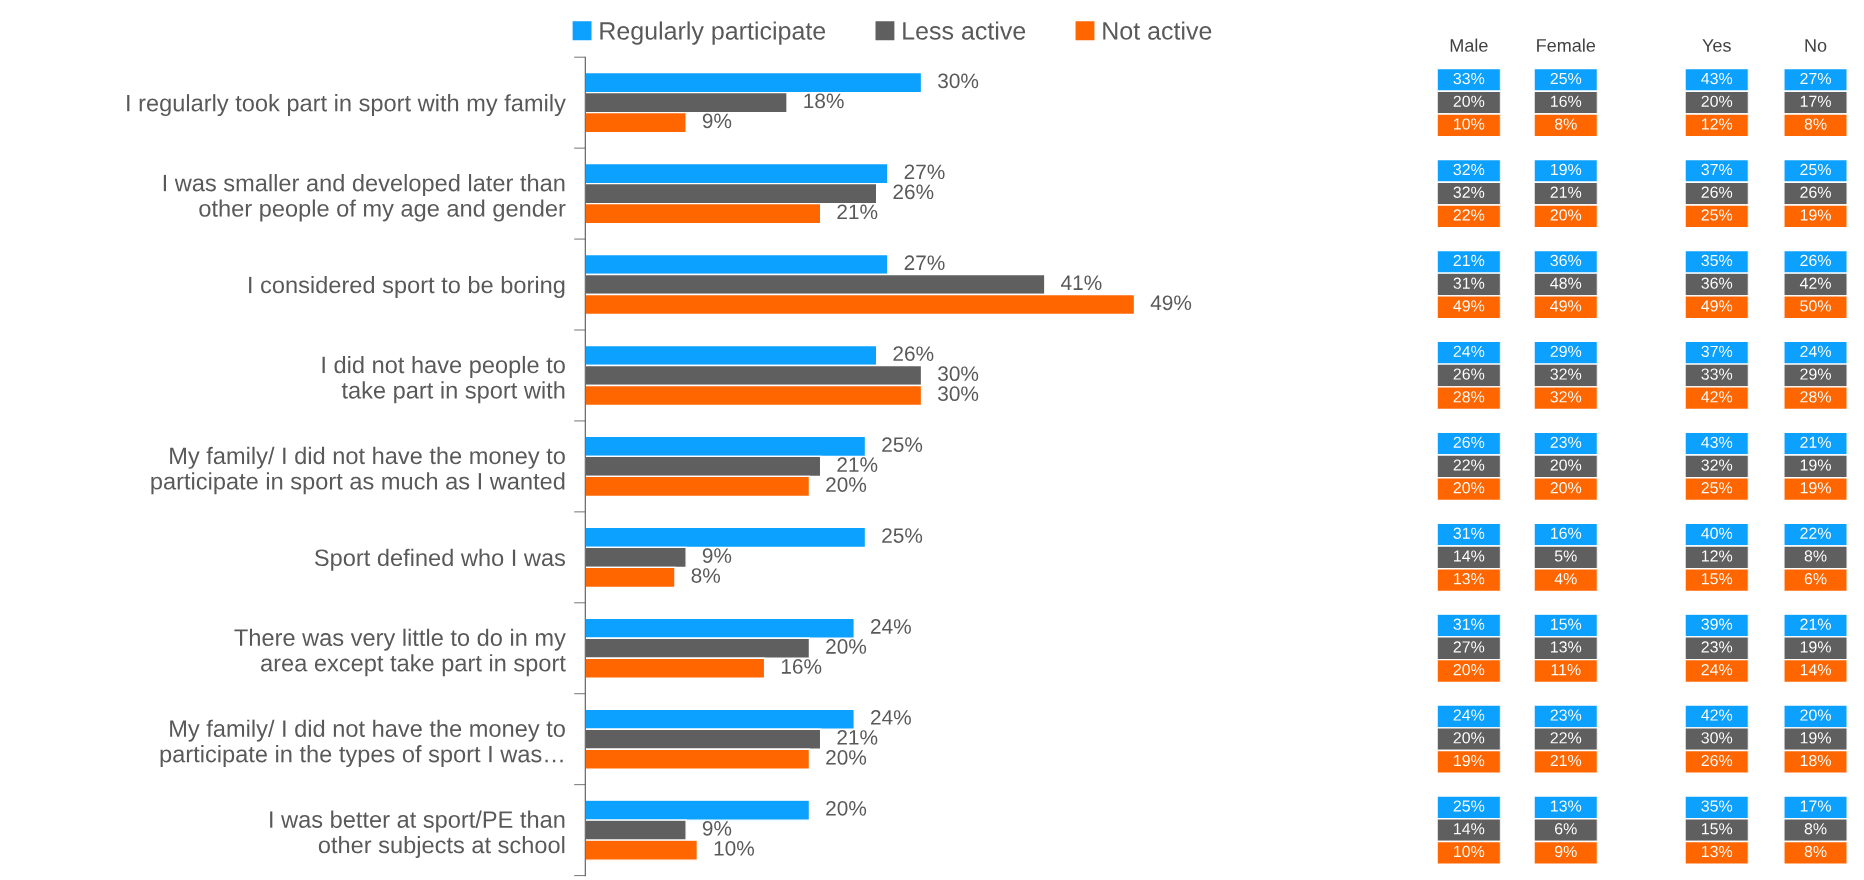  Describe the element at coordinates (924, 172) in the screenshot. I see `data-label: 27%` at that location.